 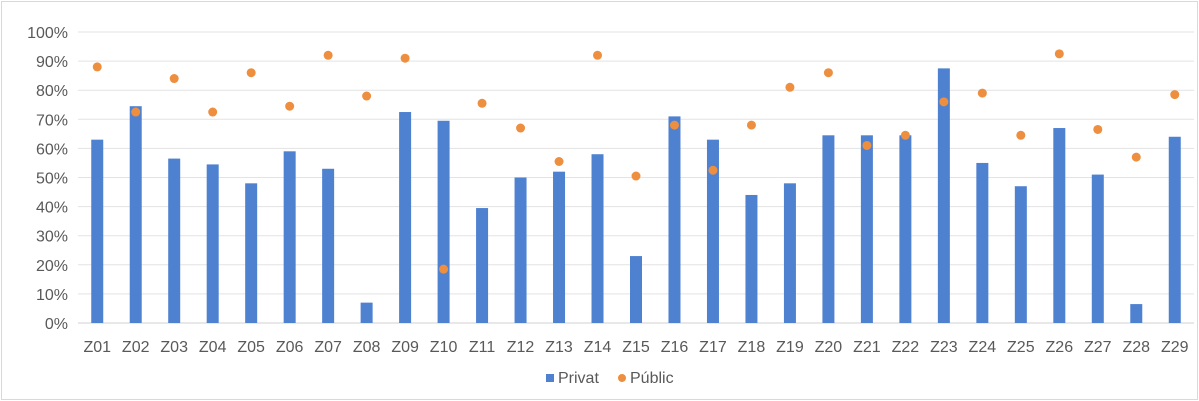 I want to click on x-tick-label: Z13, so click(x=559, y=347).